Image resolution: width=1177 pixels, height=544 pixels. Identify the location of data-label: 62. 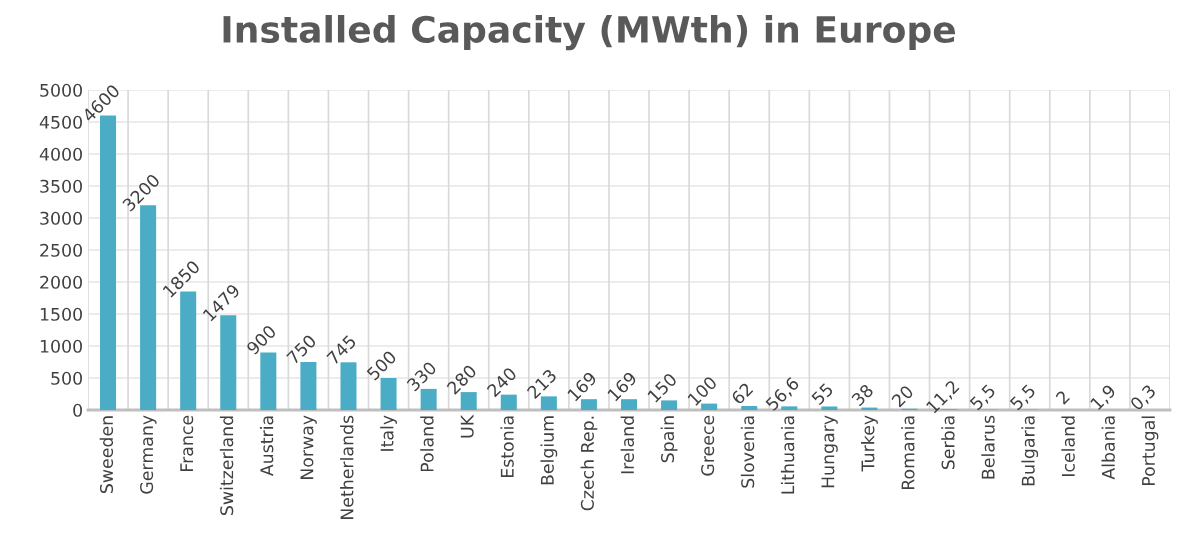
(742, 394).